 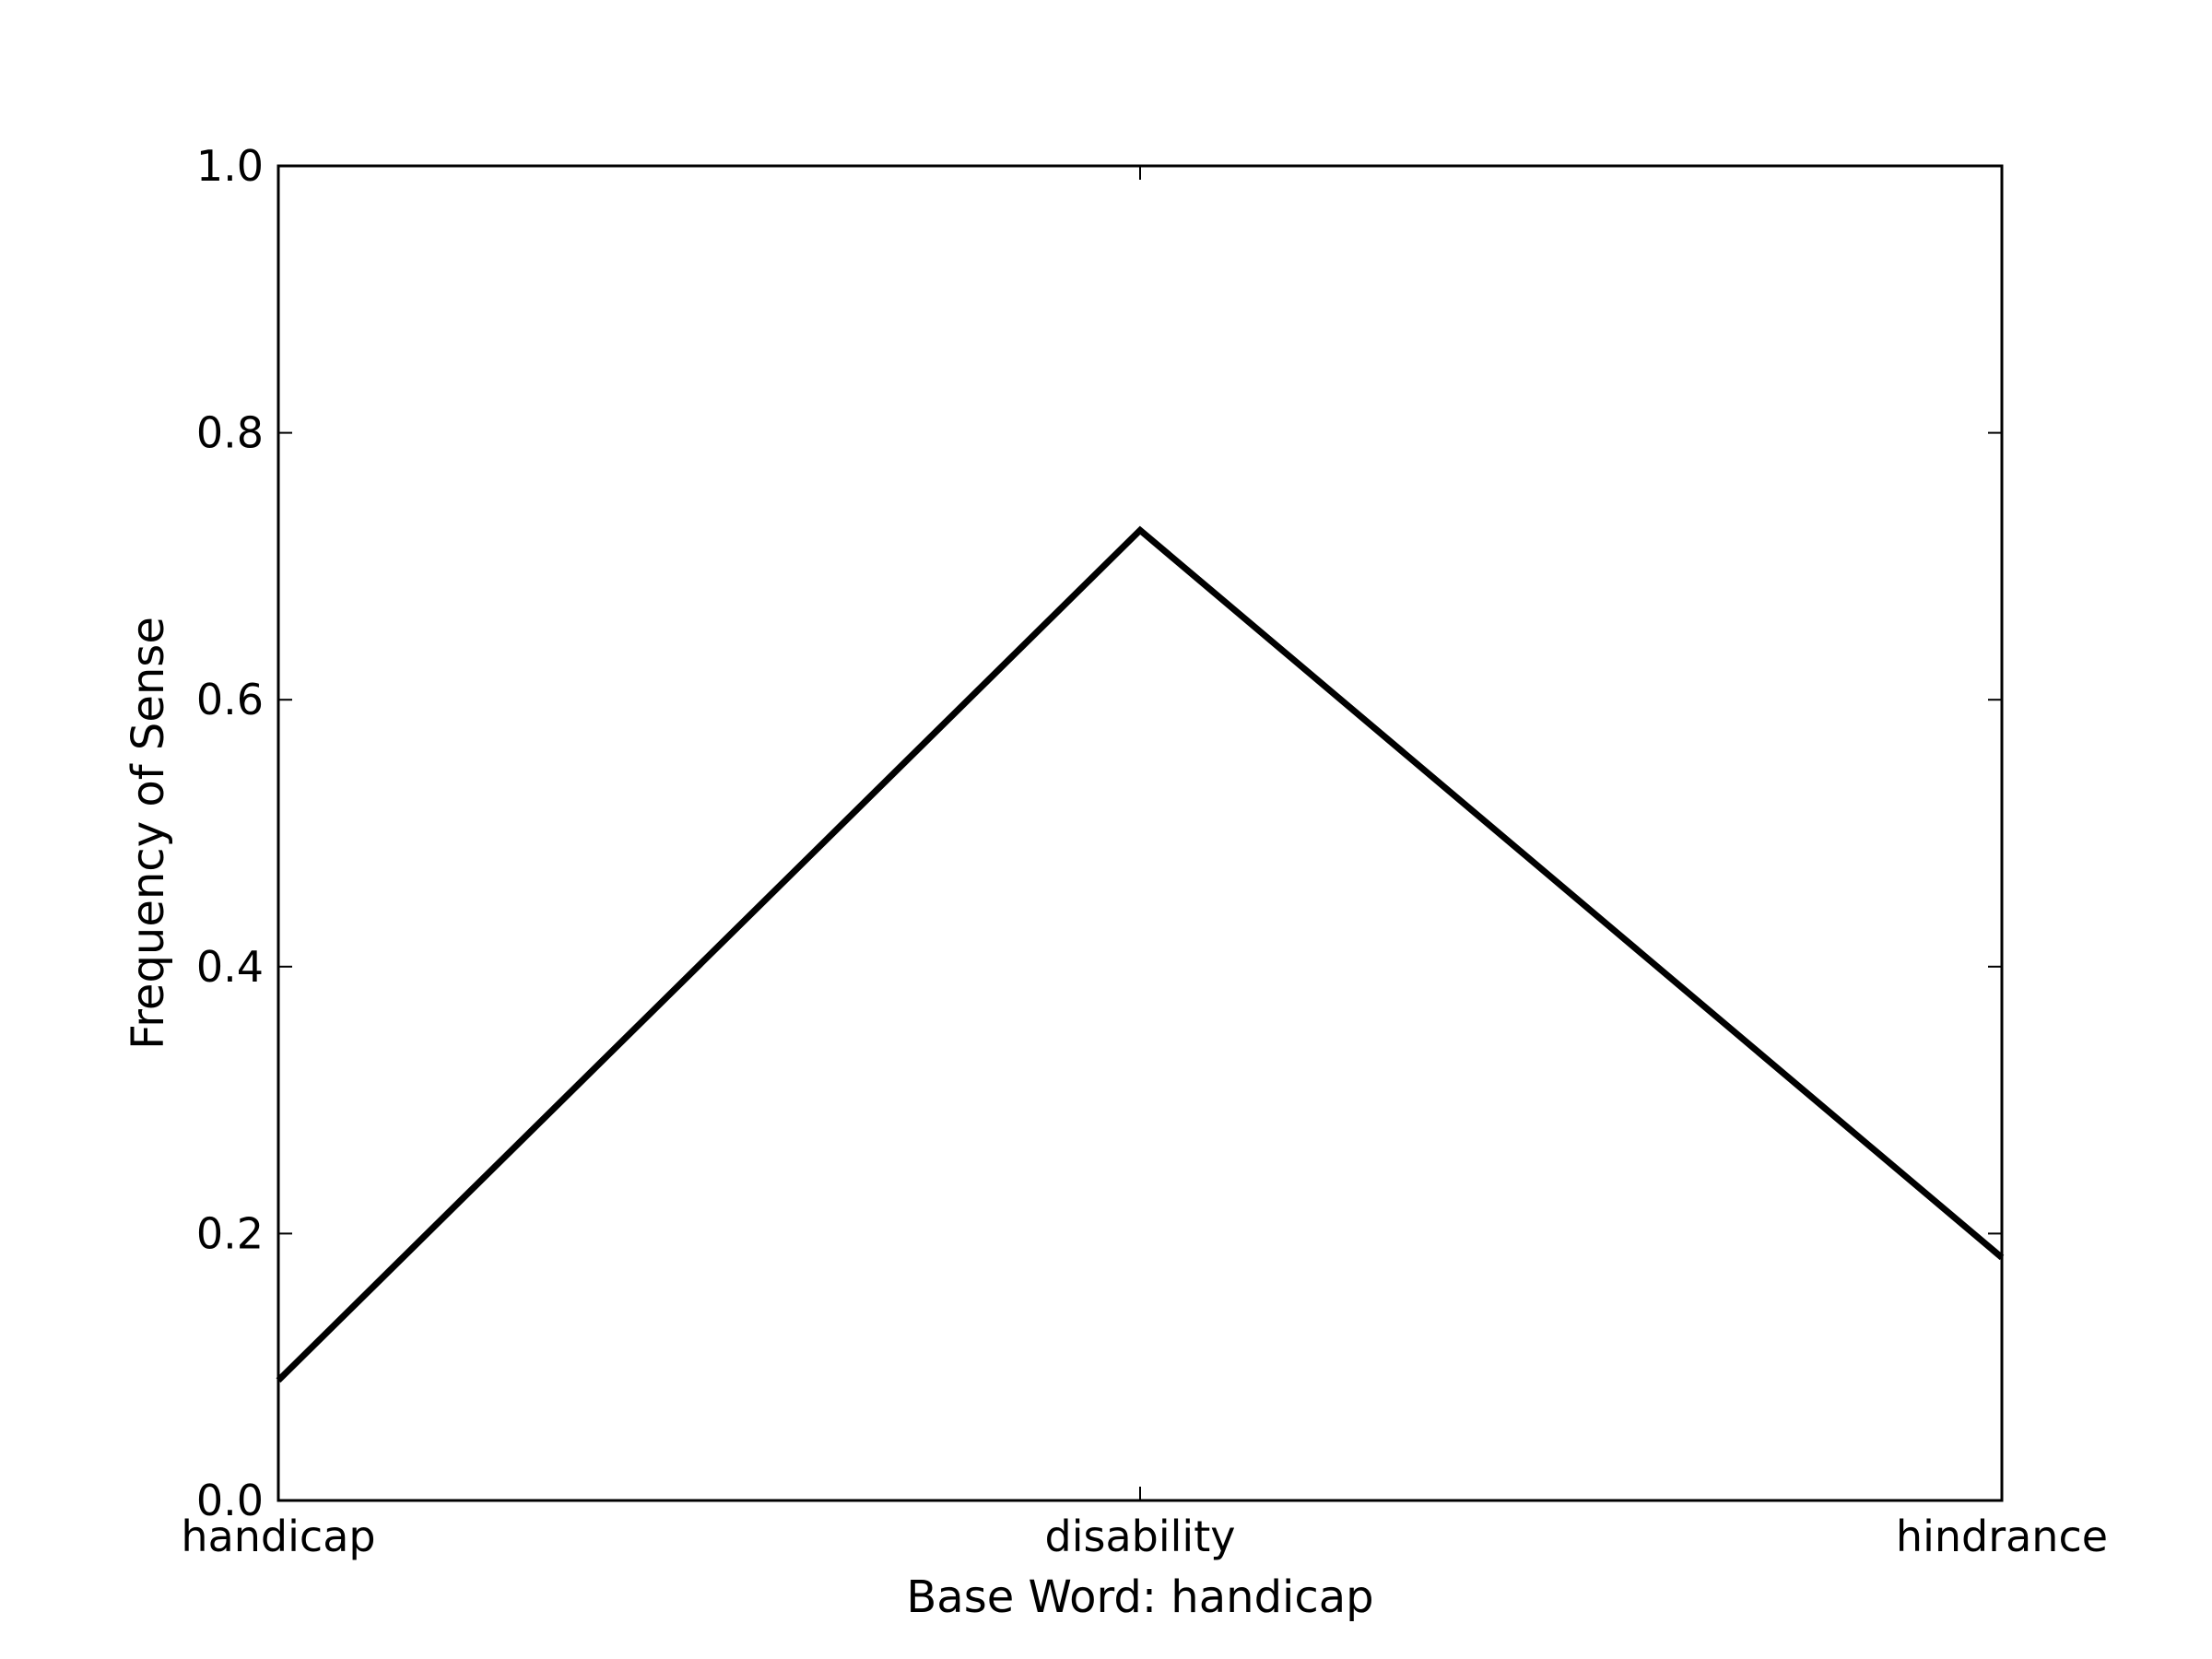 What do you see at coordinates (278, 1536) in the screenshot?
I see `x-tick-label: handicap` at bounding box center [278, 1536].